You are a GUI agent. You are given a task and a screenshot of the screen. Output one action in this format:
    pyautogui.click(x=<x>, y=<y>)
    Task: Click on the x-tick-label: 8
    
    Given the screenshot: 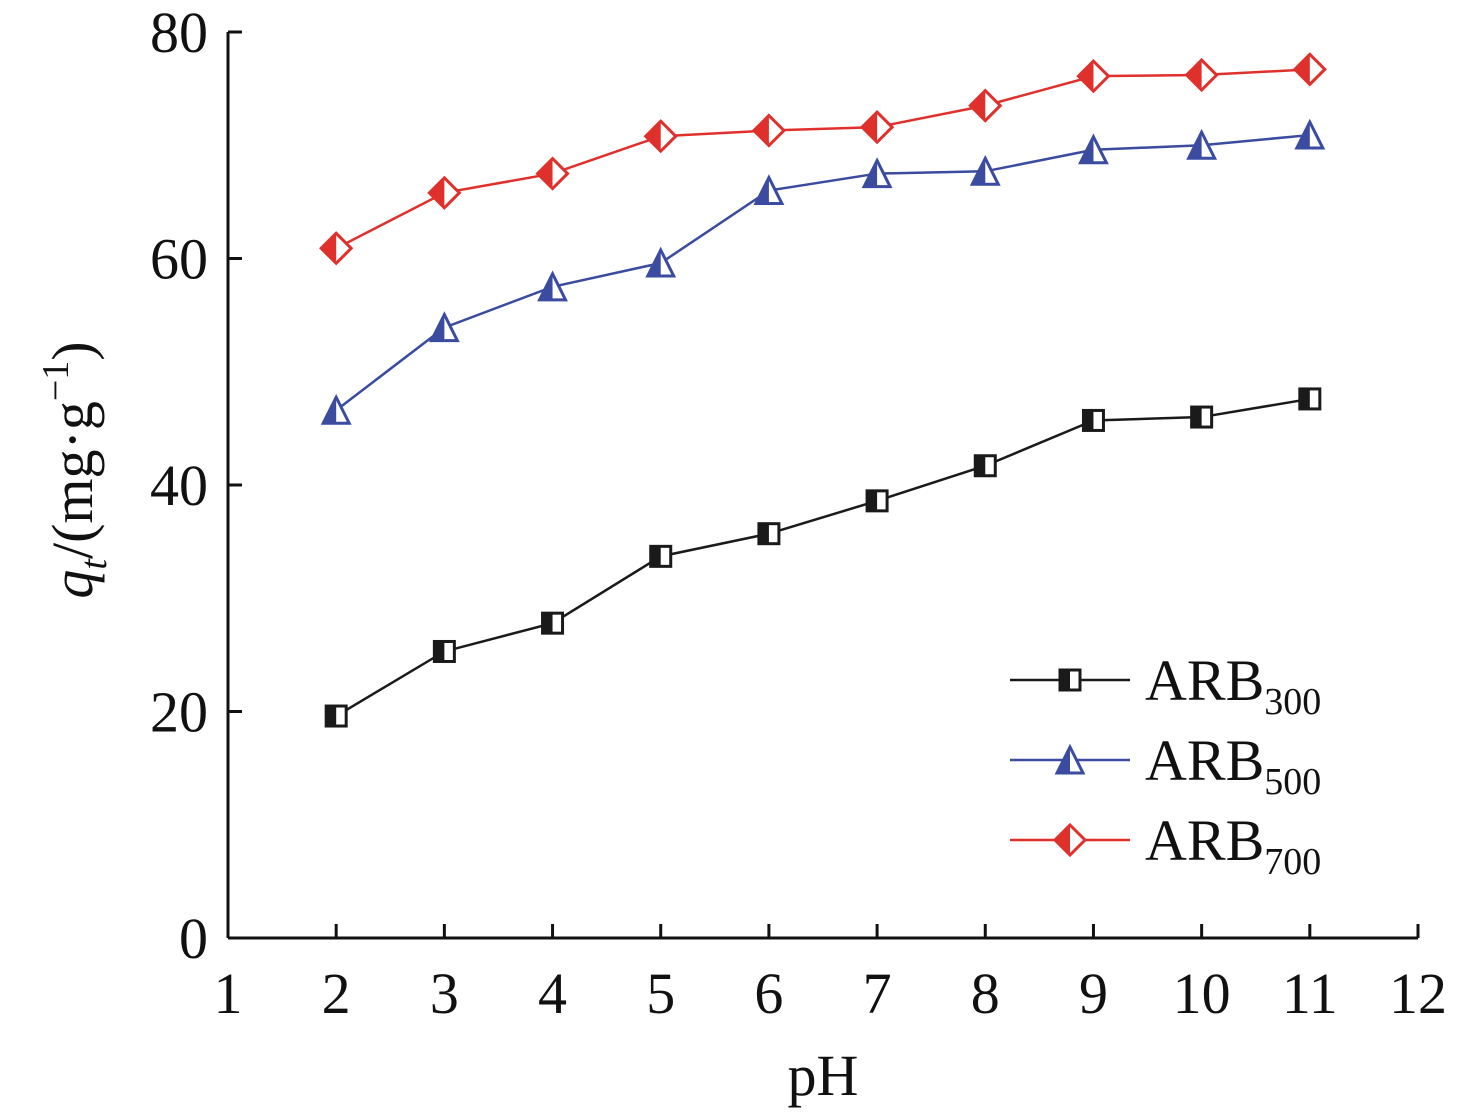 What is the action you would take?
    pyautogui.click(x=985, y=993)
    